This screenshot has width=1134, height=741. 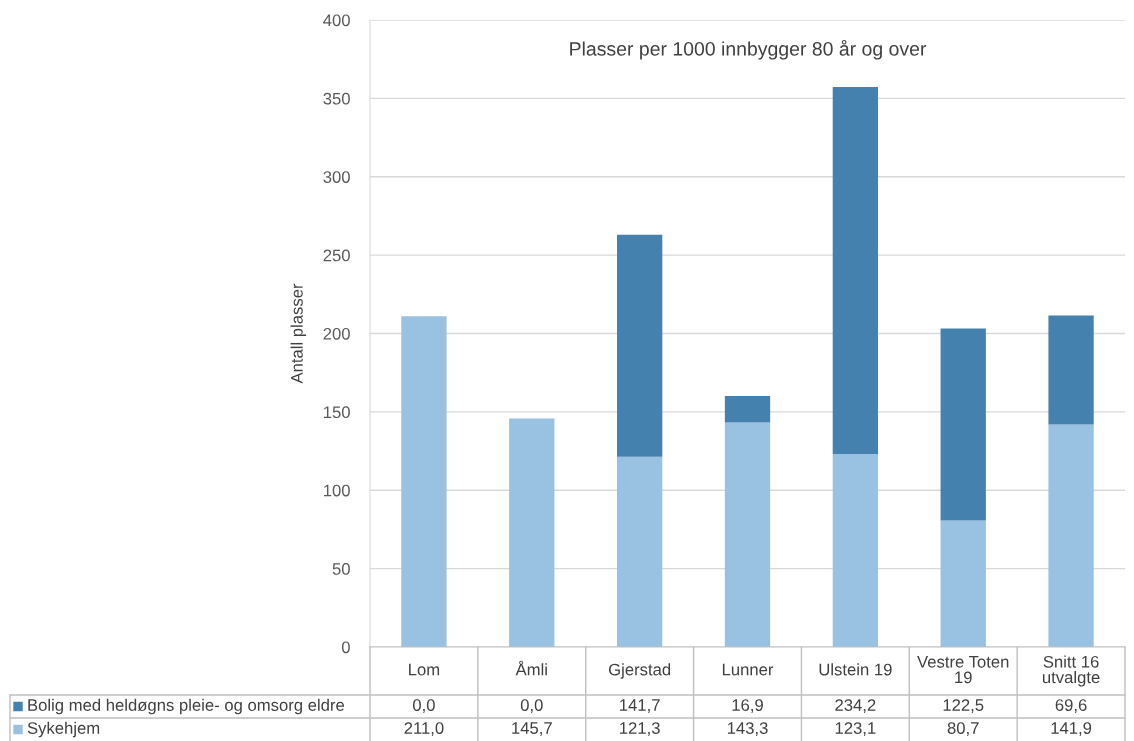 What do you see at coordinates (337, 490) in the screenshot?
I see `y-tick-label: 100` at bounding box center [337, 490].